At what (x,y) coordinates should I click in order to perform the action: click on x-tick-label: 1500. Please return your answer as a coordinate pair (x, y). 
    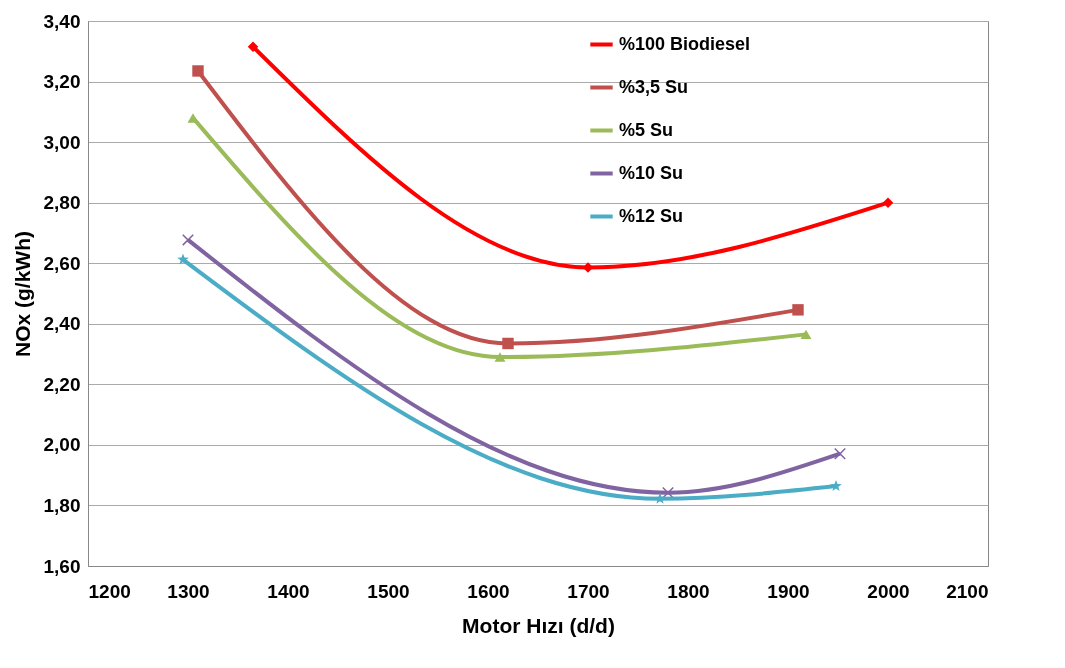
    Looking at the image, I should click on (388, 591).